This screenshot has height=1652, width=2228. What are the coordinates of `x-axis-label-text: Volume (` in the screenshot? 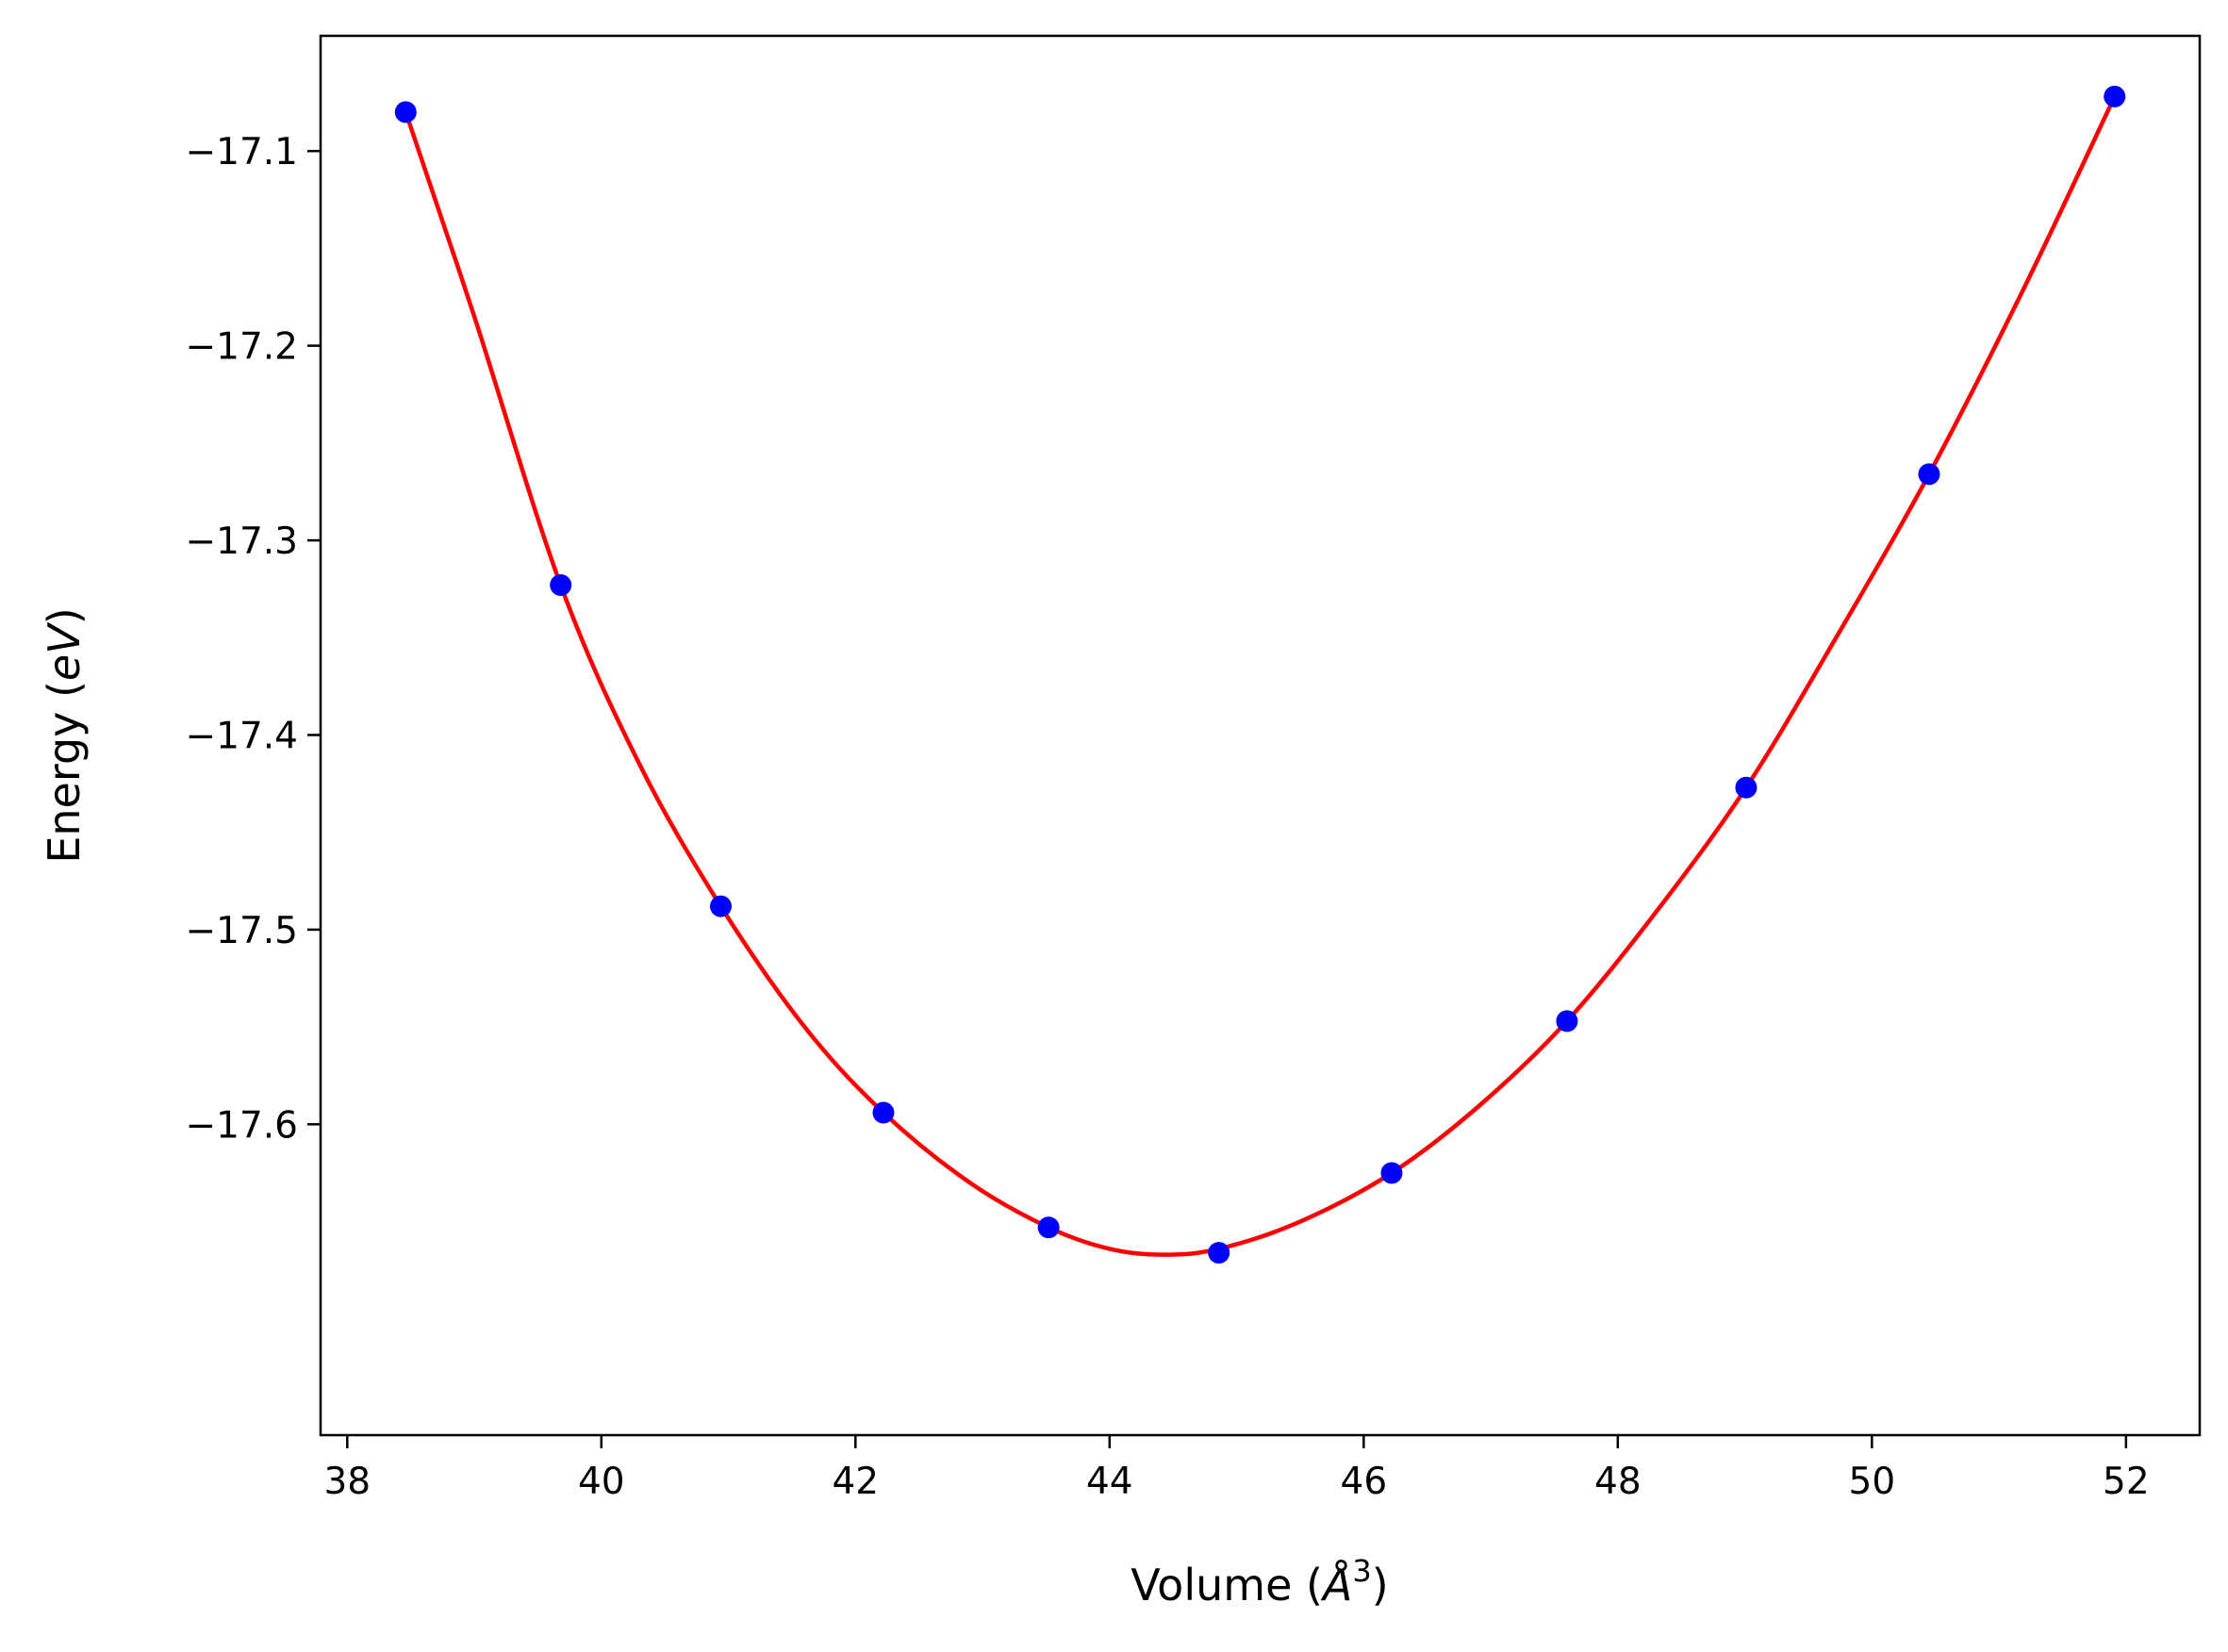 It's located at (1227, 1585).